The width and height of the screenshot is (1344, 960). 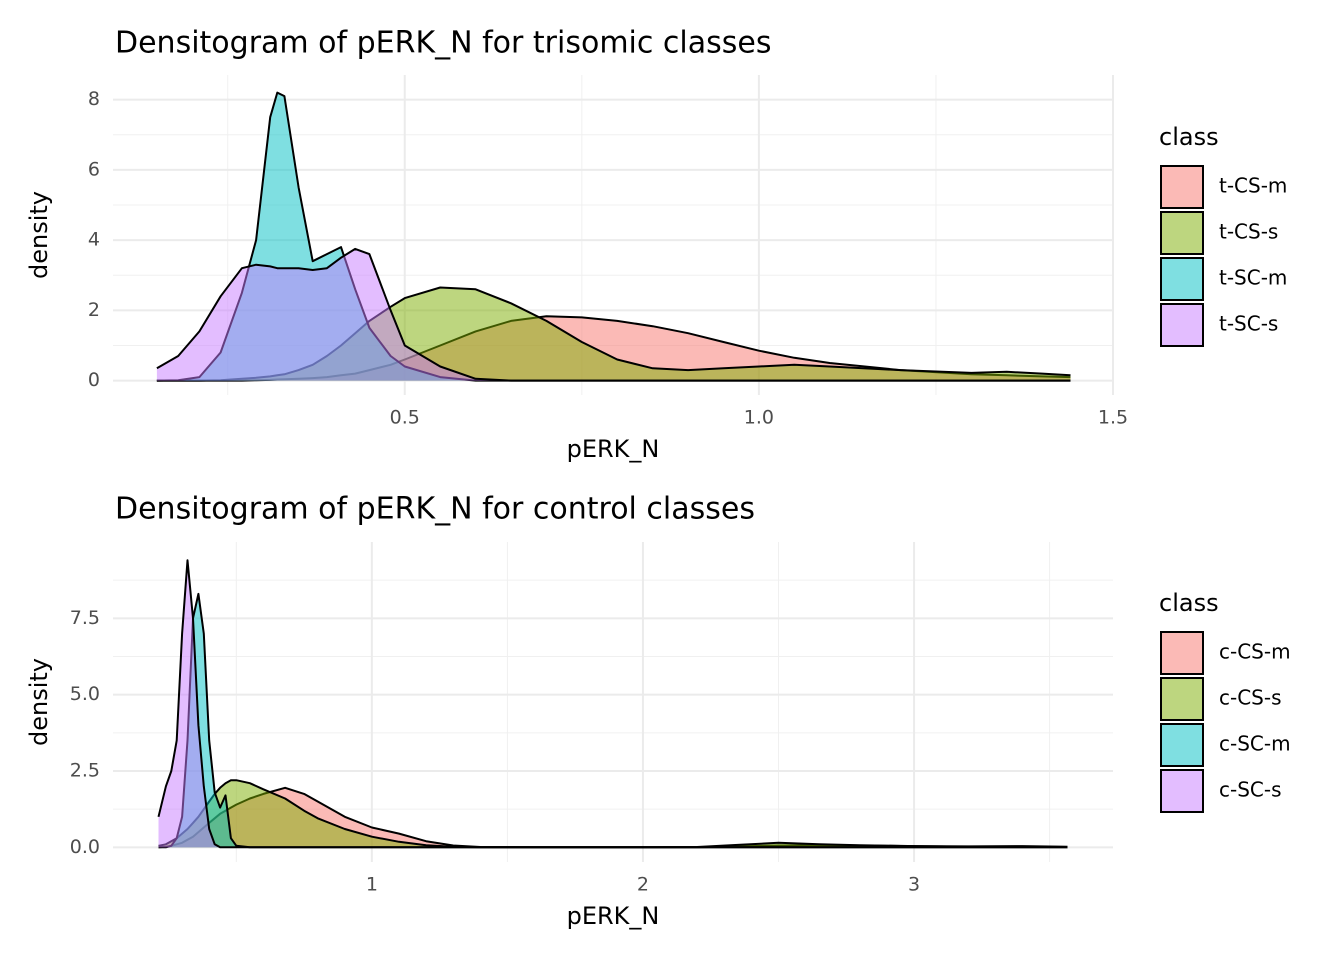 I want to click on legend-label: c-CS-s, so click(x=1250, y=698).